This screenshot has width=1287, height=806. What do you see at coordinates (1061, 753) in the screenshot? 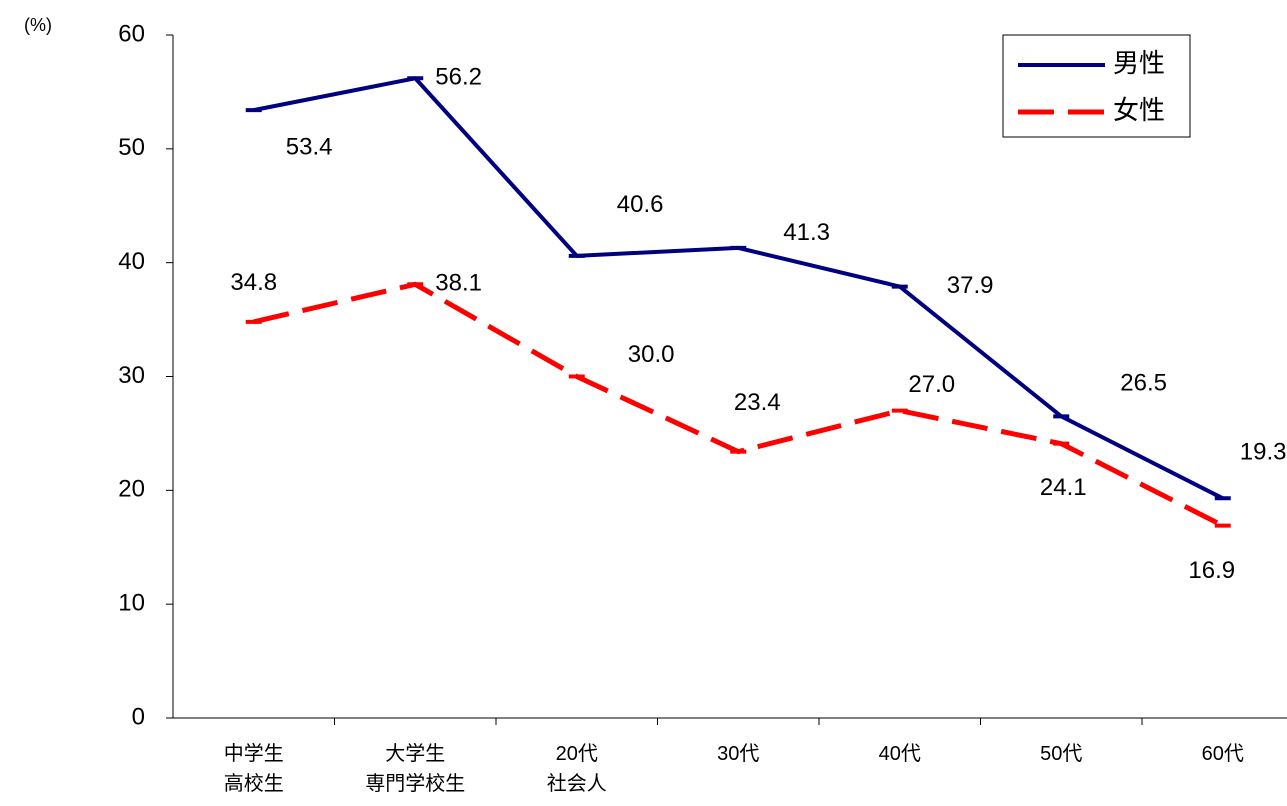
I see `x-tick-label: 50代` at bounding box center [1061, 753].